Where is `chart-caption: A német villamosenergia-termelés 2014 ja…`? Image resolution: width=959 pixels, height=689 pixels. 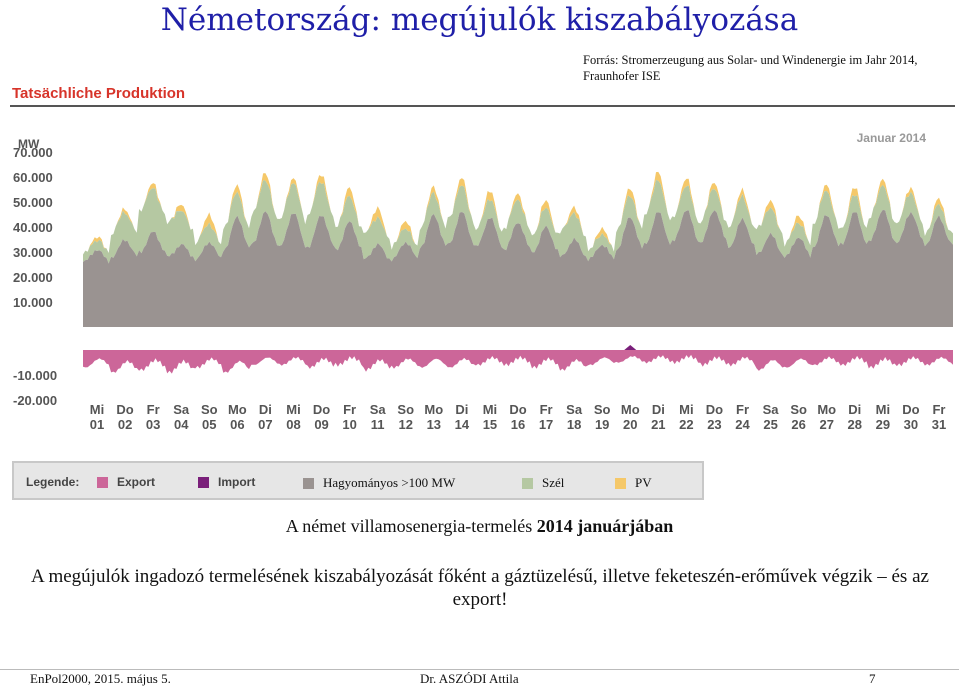
chart-caption: A német villamosenergia-termelés 2014 ja… is located at coordinates (479, 526).